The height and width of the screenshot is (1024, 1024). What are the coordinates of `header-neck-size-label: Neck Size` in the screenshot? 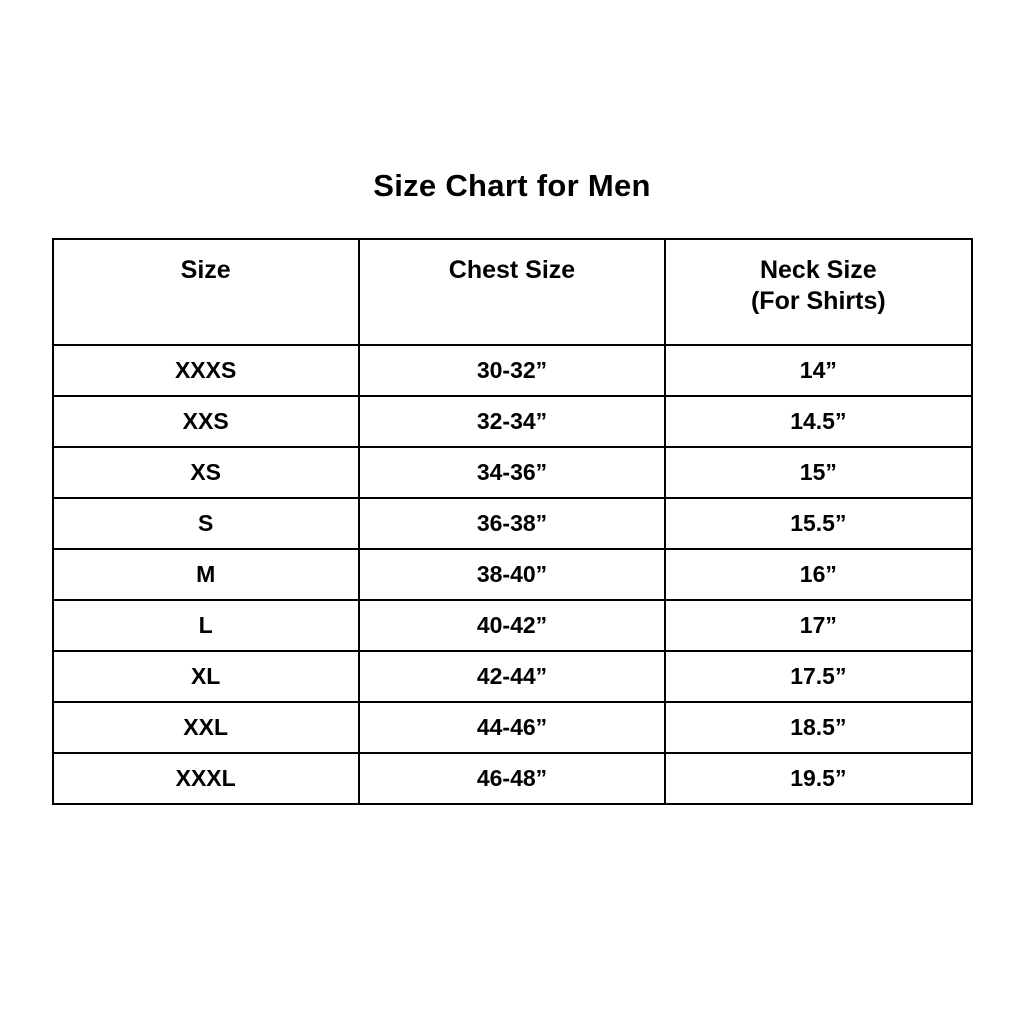 It's located at (818, 270).